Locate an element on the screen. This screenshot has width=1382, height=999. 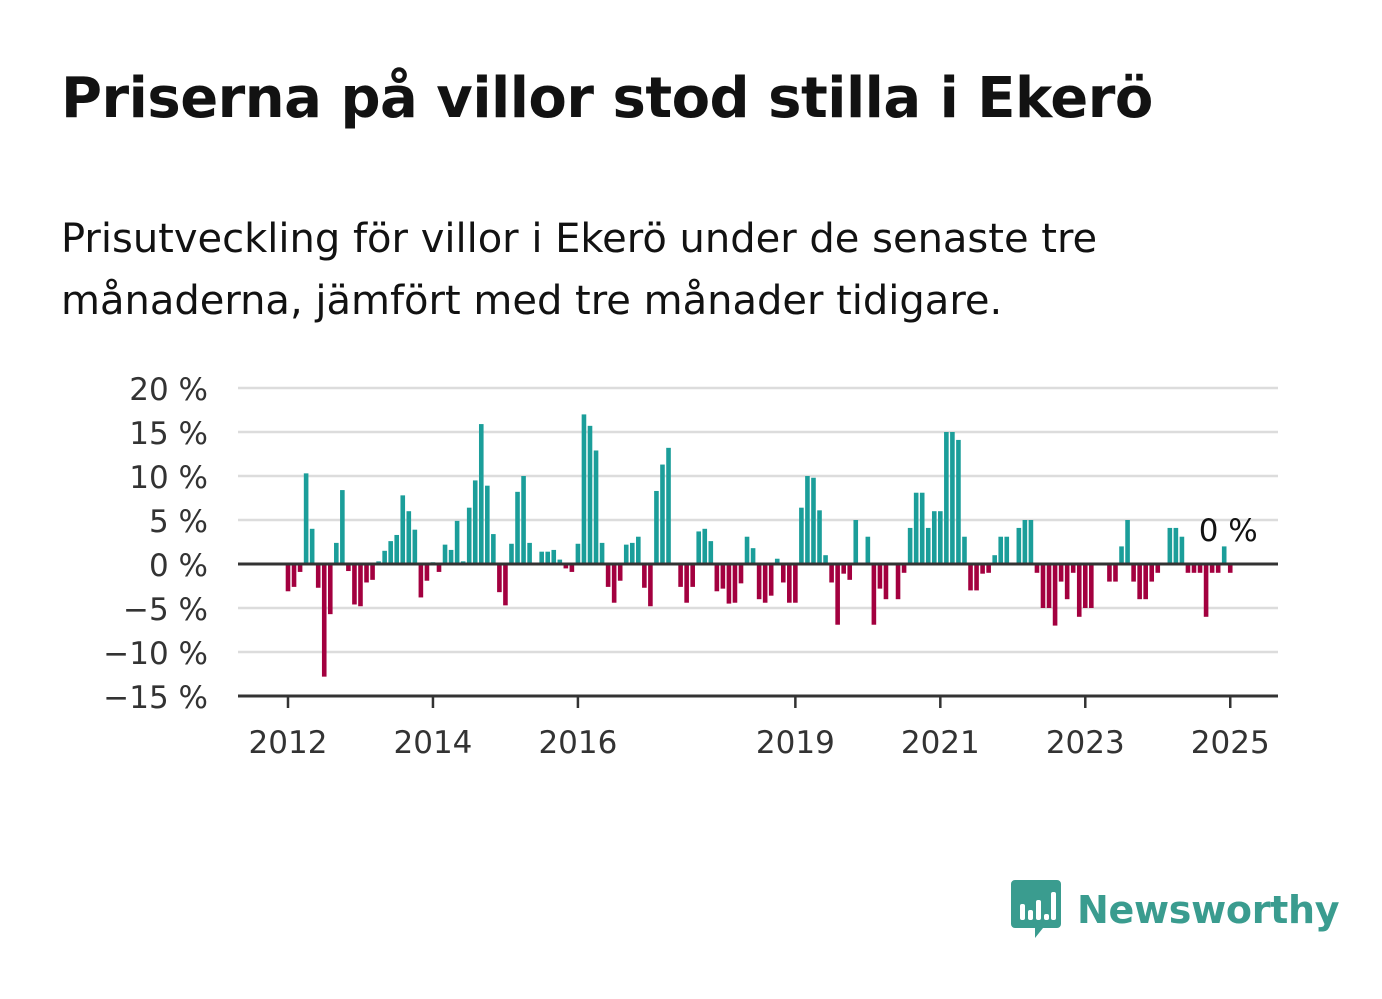
y-axis-labels: 20 % 15 % 10 % 5 % 0 % −5 % −10 % −15 % is located at coordinates (155, 544).